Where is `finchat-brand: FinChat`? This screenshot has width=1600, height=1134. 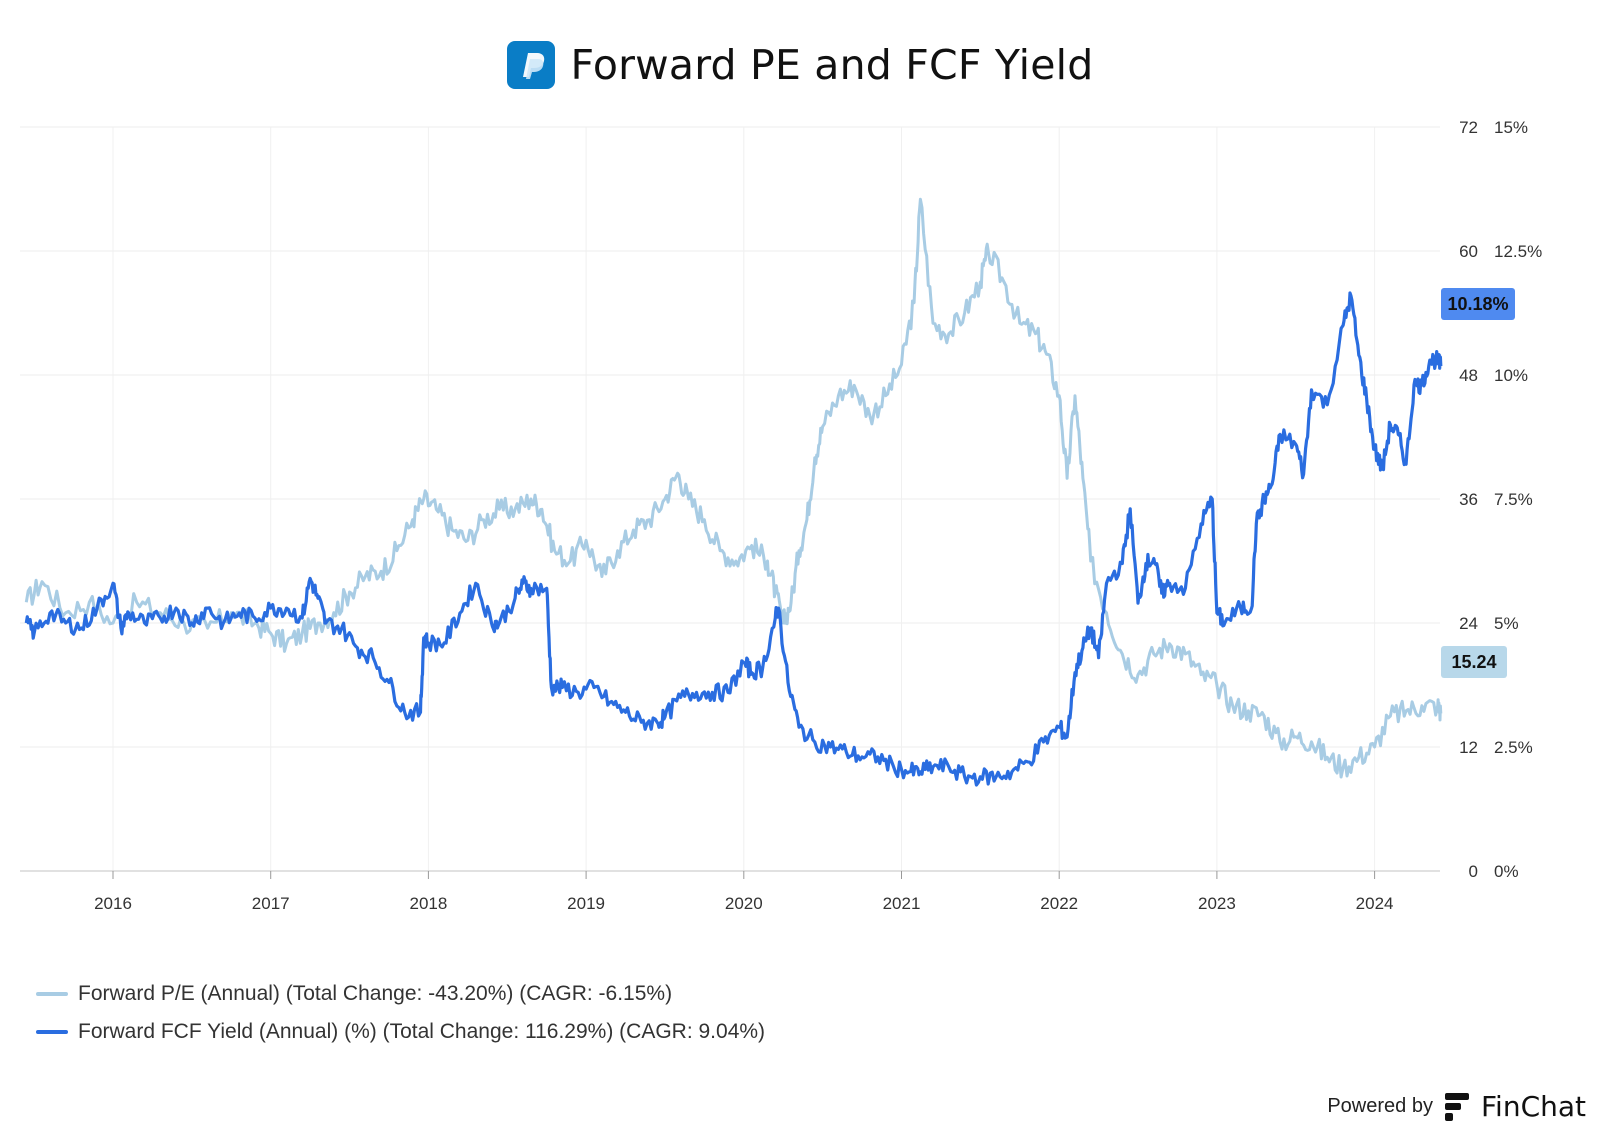
finchat-brand: FinChat is located at coordinates (1533, 1106).